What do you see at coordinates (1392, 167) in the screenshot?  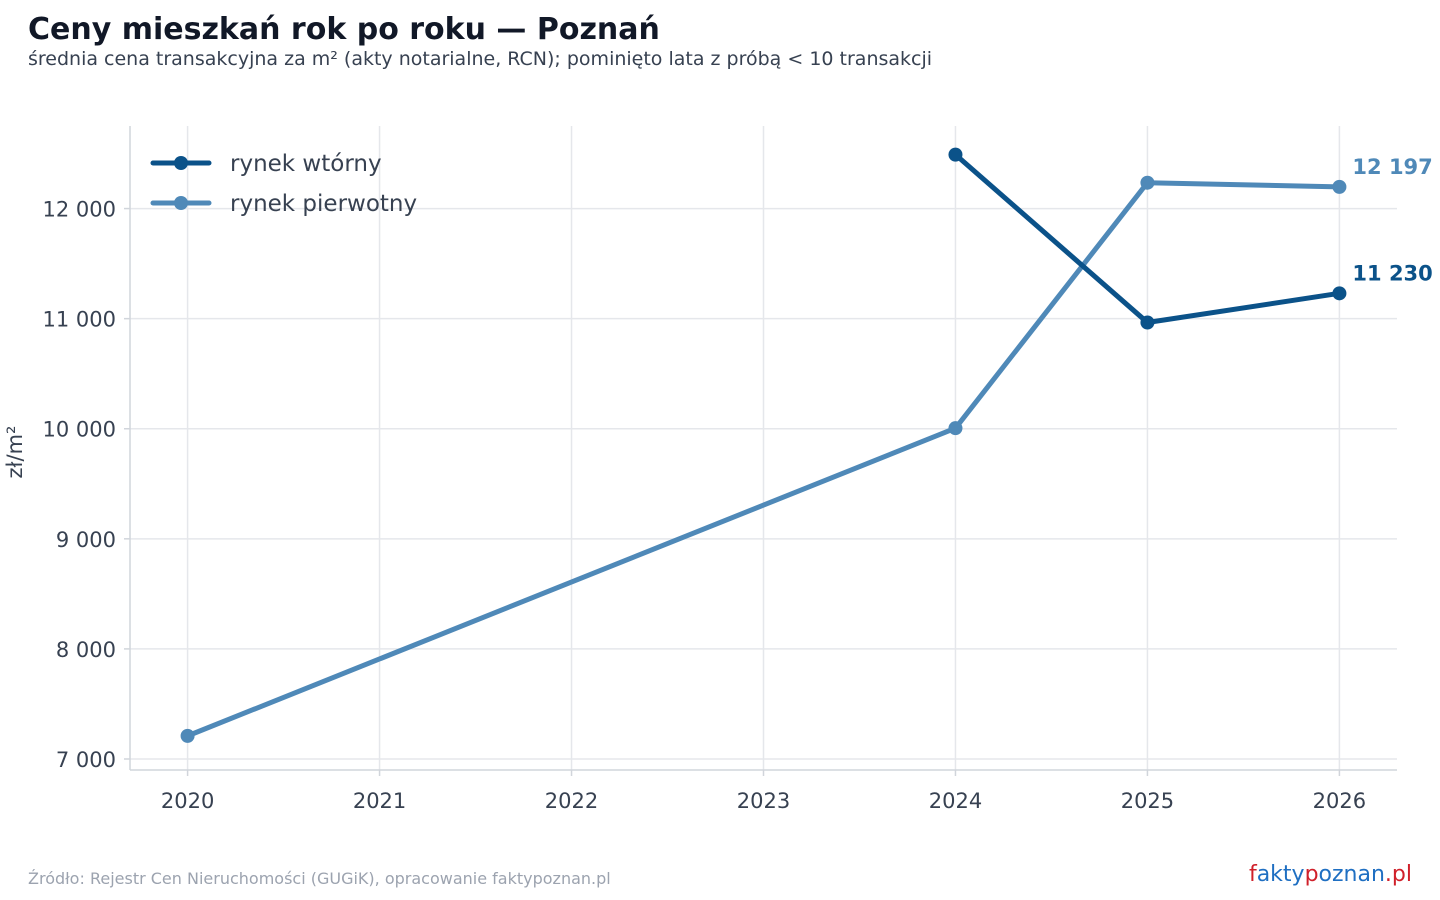 I see `end-value-label: 12 197` at bounding box center [1392, 167].